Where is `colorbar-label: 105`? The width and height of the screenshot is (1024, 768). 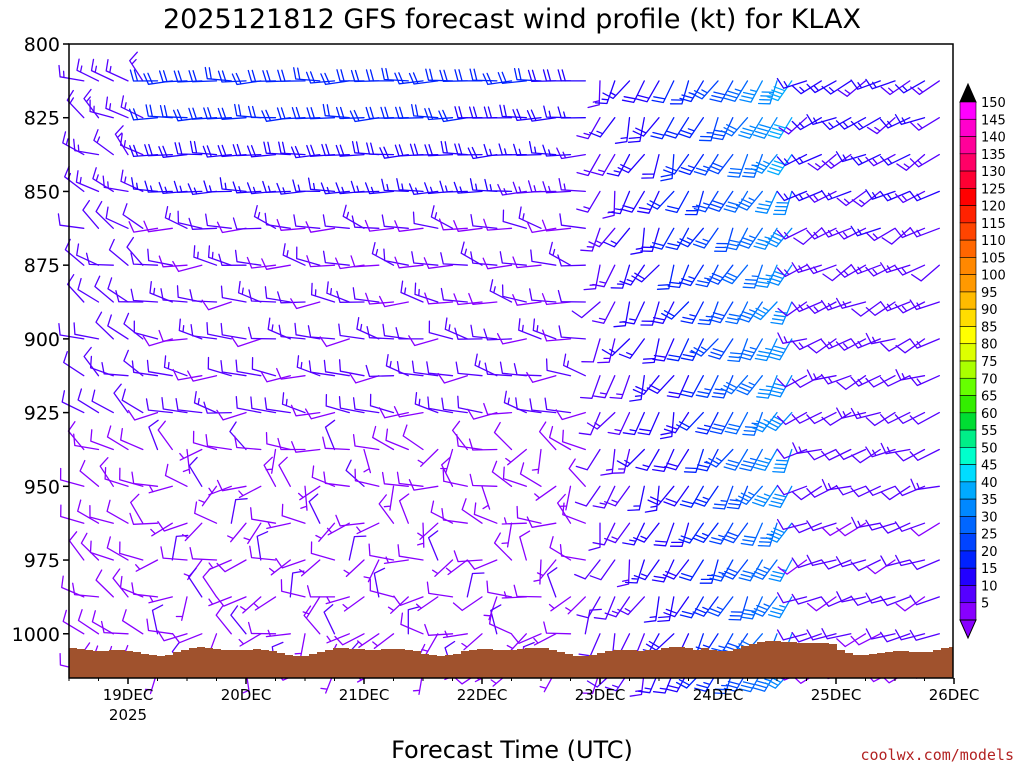
colorbar-label: 105 is located at coordinates (993, 258).